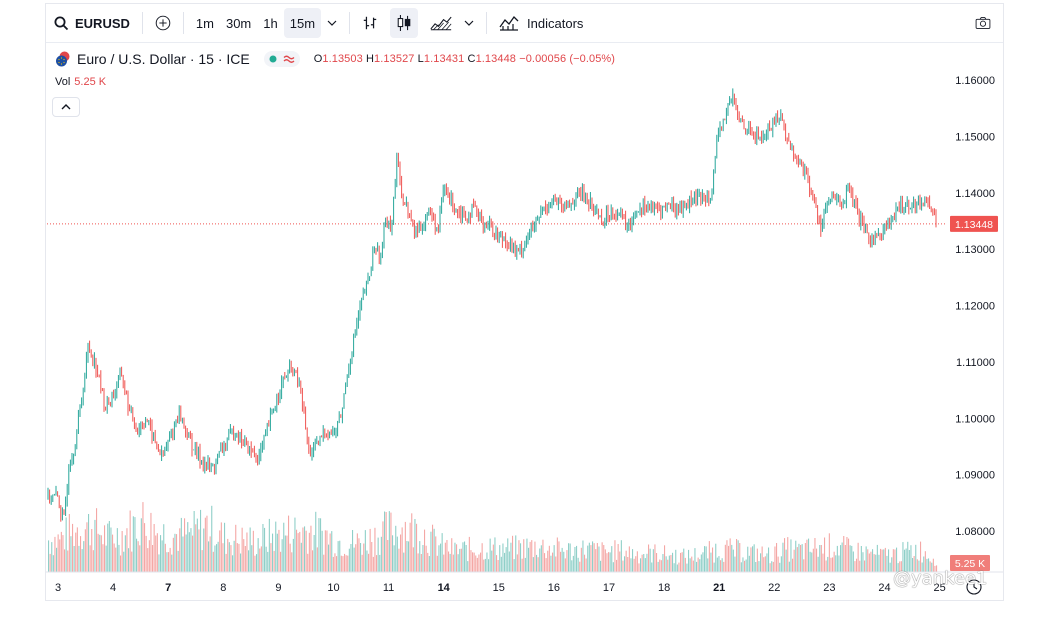 This screenshot has width=1045, height=618. I want to click on symbol-search-button: EURUSD, so click(91, 23).